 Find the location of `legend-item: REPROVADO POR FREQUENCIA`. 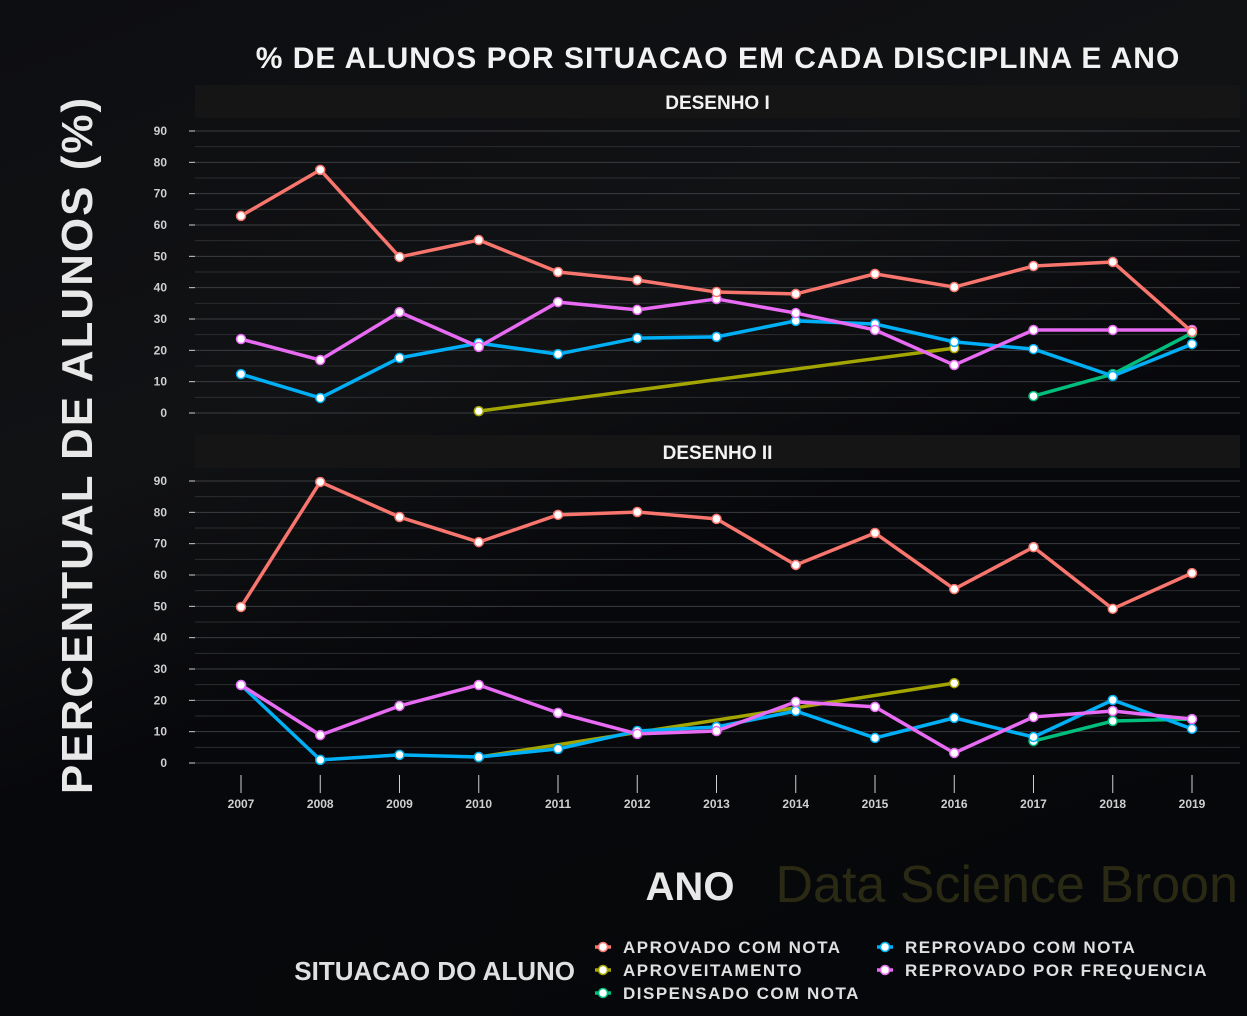

legend-item: REPROVADO POR FREQUENCIA is located at coordinates (1042, 970).